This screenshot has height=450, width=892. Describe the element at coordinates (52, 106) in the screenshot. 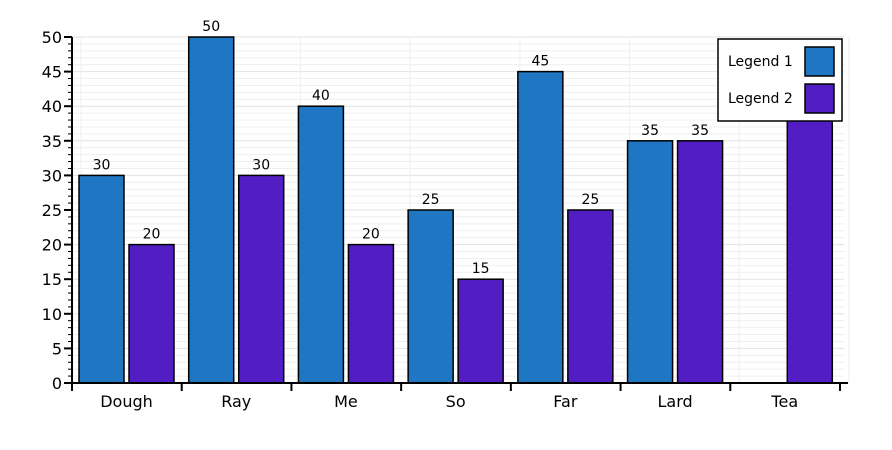

I see `y-tick-label: 40` at that location.